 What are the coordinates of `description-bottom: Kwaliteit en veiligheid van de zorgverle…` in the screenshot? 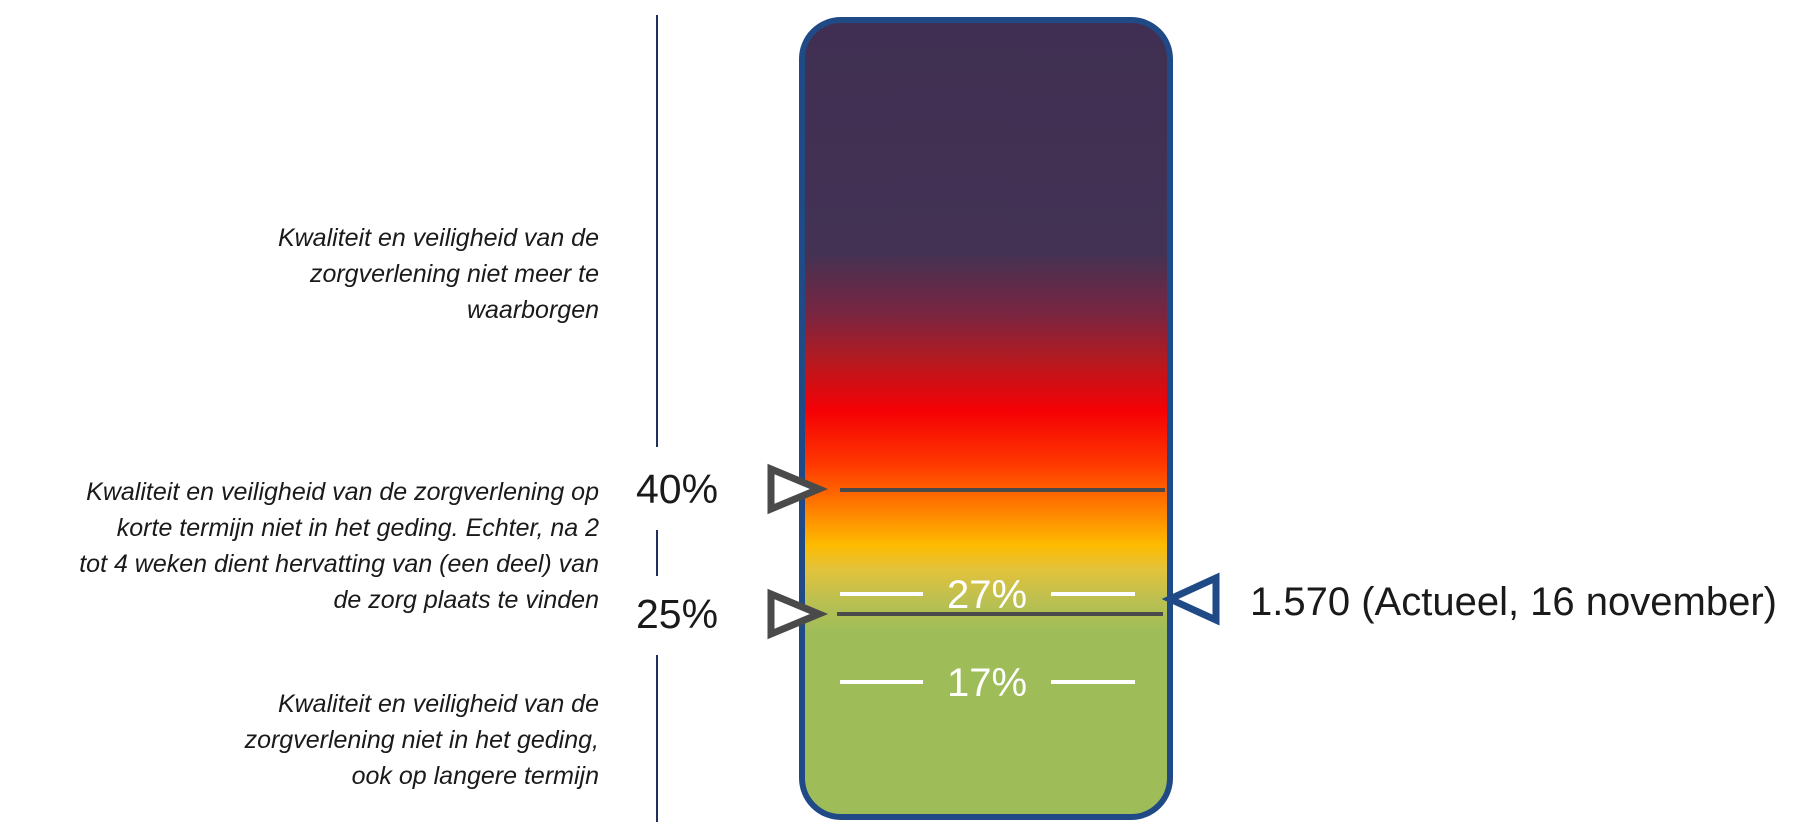 It's located at (421, 740).